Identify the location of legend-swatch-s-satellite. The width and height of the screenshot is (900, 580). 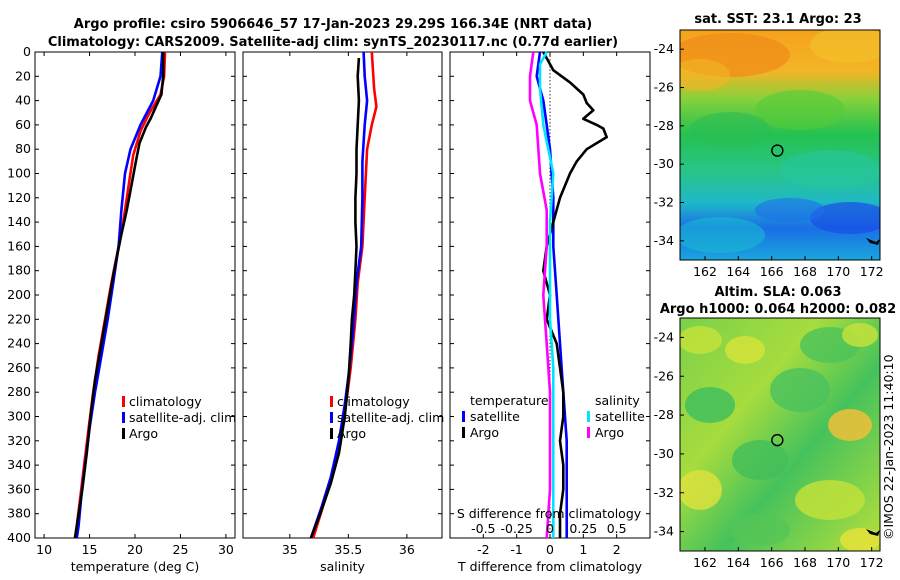
(588, 416).